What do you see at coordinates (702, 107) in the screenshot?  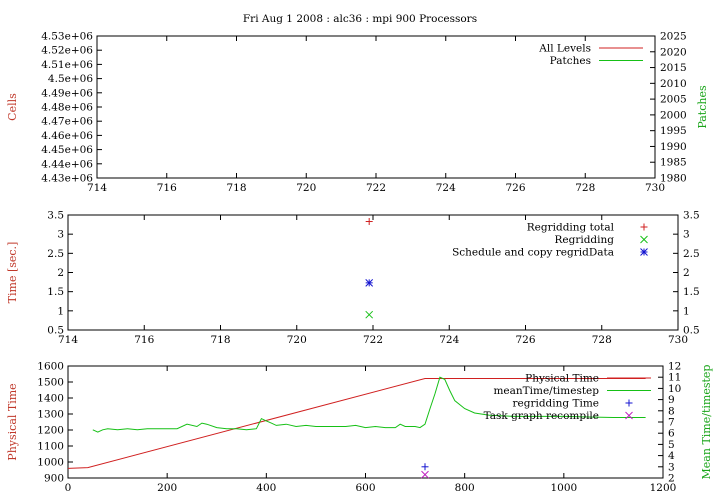 I see `y2-axis-title: Patches` at bounding box center [702, 107].